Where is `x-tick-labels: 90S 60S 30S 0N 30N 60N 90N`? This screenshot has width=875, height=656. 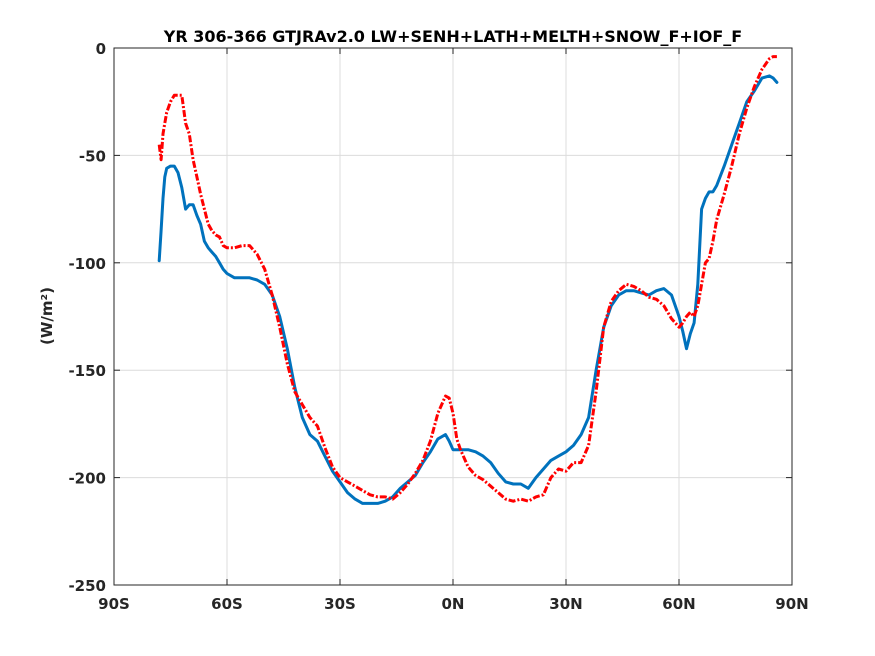
x-tick-labels: 90S 60S 30S 0N 30N 60N 90N is located at coordinates (453, 604).